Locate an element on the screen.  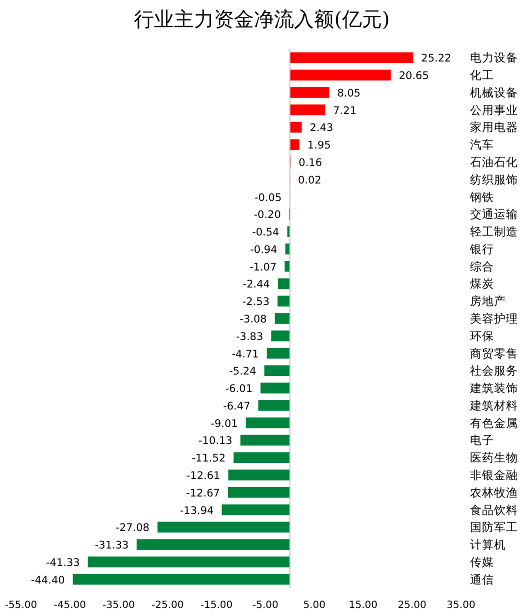
x-tick-label: -45.00 is located at coordinates (70, 605).